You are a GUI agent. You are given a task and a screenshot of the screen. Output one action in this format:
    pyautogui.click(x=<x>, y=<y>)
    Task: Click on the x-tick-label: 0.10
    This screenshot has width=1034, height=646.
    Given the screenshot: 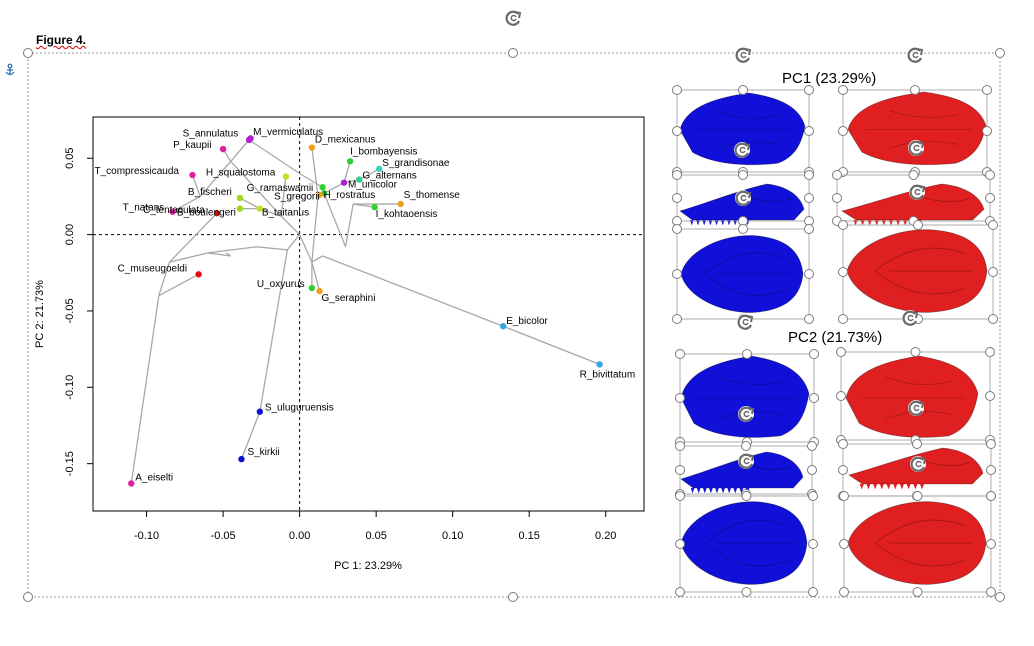 What is the action you would take?
    pyautogui.click(x=452, y=536)
    